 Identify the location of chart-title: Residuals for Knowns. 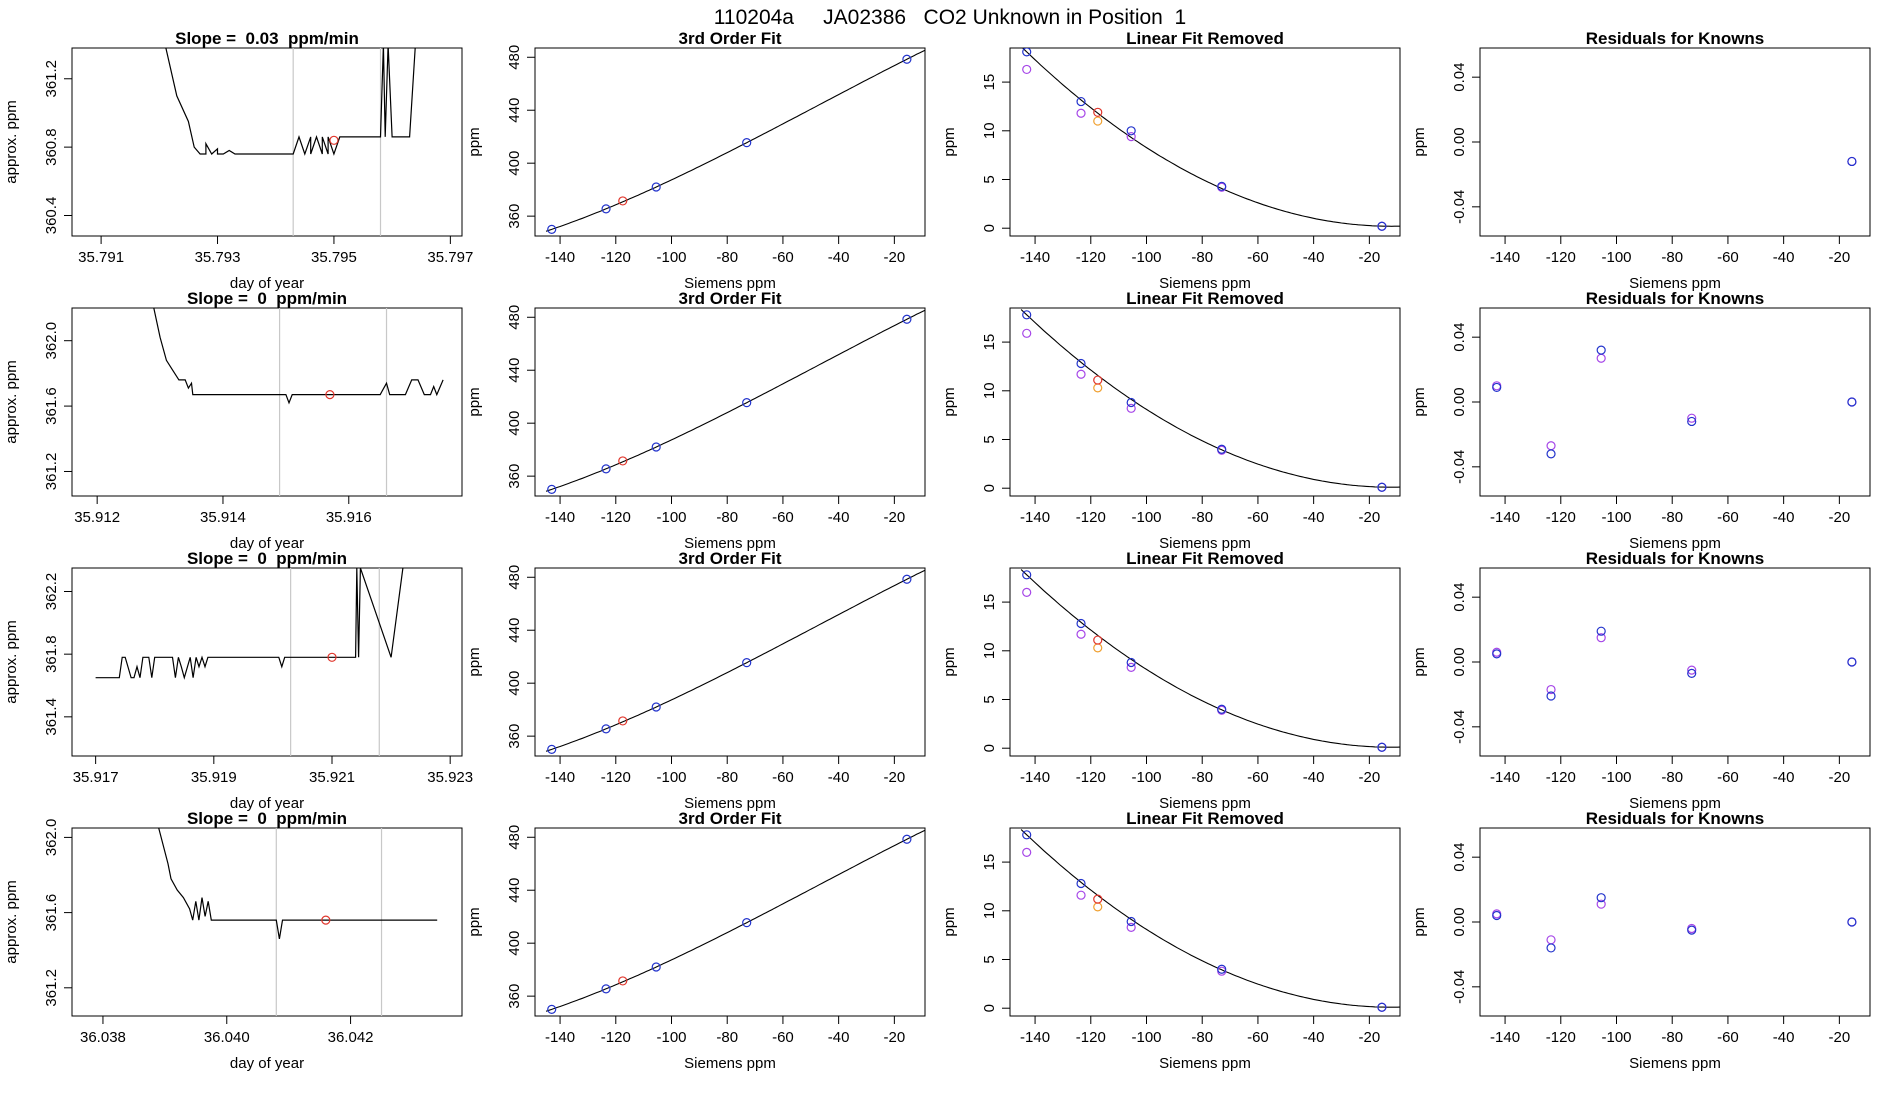
(1675, 38).